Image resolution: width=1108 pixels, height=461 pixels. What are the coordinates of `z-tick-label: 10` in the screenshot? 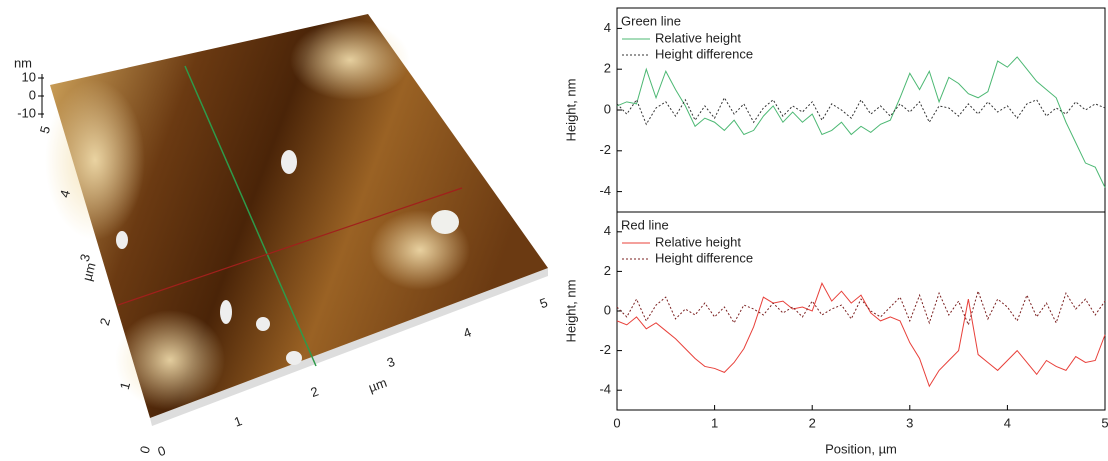 It's located at (29, 76).